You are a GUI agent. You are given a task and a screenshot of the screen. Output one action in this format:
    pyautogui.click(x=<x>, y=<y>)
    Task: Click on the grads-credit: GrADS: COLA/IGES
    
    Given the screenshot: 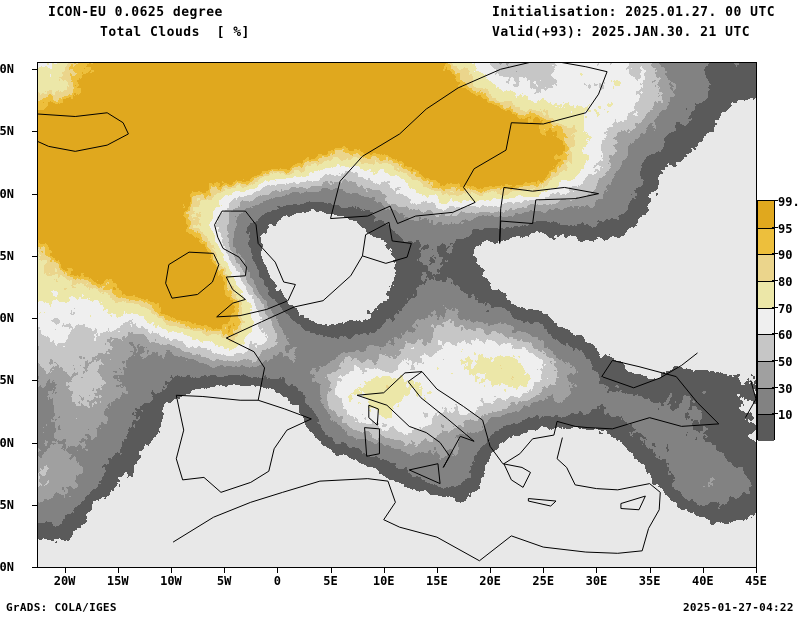 What is the action you would take?
    pyautogui.click(x=61, y=607)
    